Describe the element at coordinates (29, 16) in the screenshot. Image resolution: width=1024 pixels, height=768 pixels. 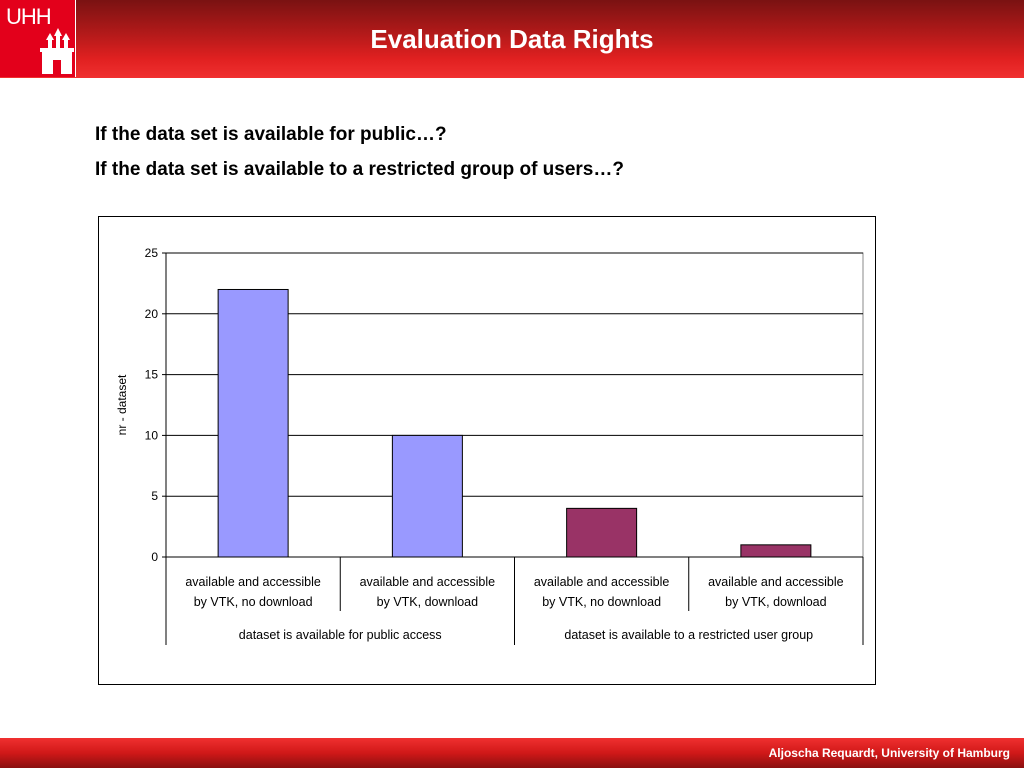
I see `logo-text: UHH` at that location.